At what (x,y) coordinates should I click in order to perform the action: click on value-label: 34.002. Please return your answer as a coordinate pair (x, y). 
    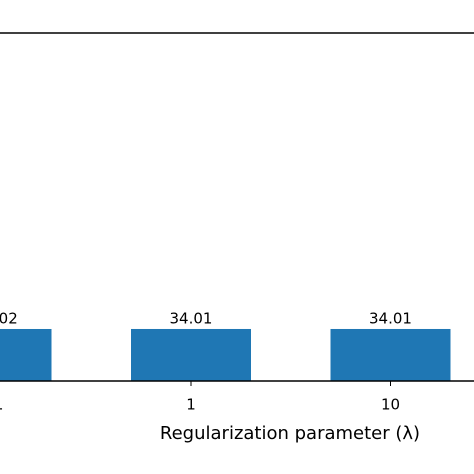
    Looking at the image, I should click on (9, 318).